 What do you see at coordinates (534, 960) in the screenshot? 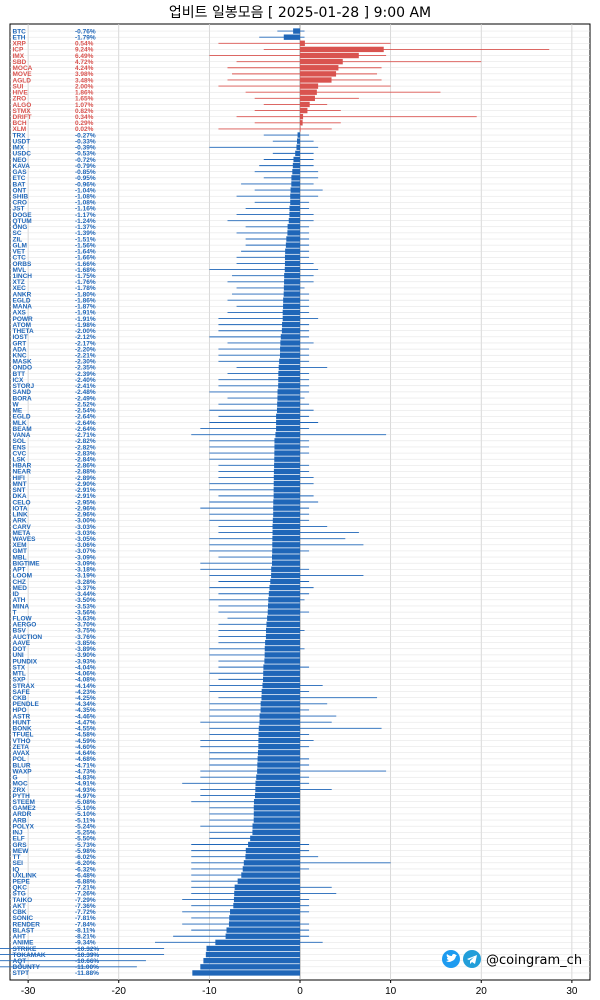
I see `brand-handle: @coingram_ch` at bounding box center [534, 960].